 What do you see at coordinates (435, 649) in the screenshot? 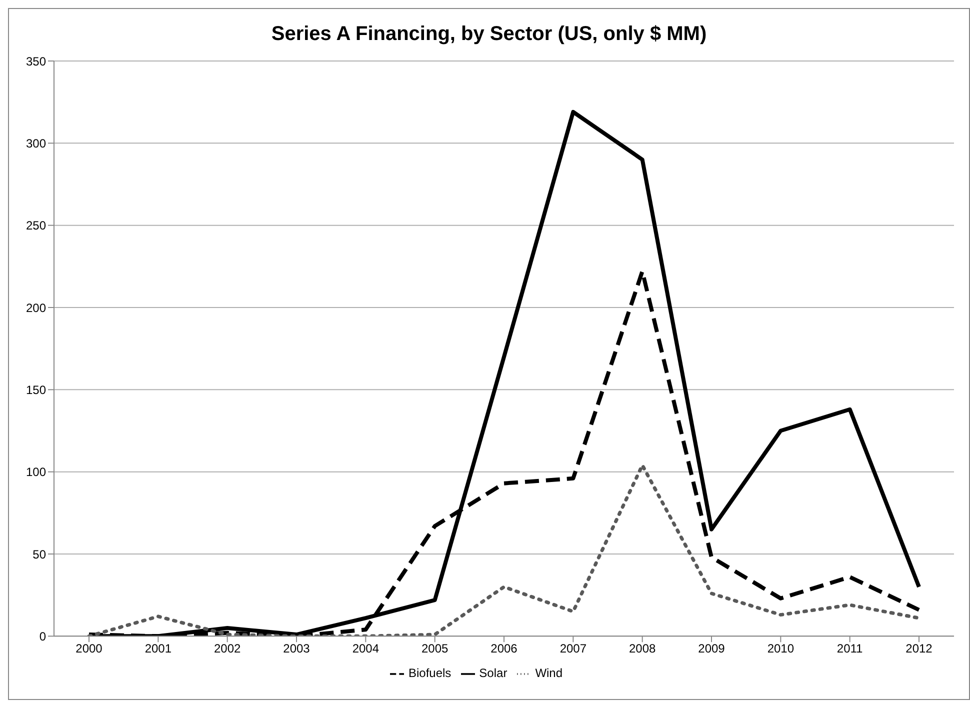
I see `x-tick-label: 2005` at bounding box center [435, 649].